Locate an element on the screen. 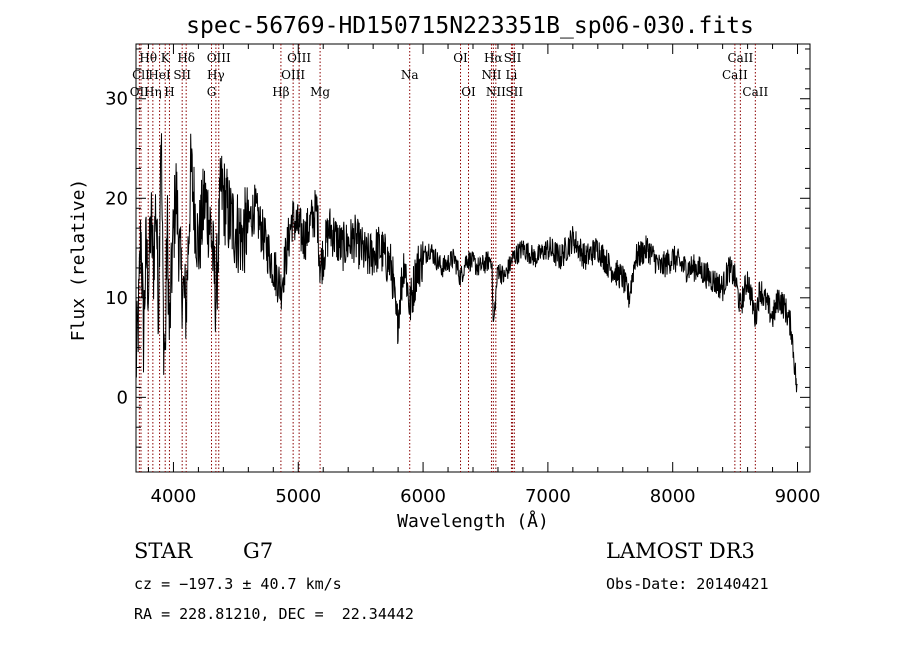 Image resolution: width=900 pixels, height=649 pixels. spectral-line-label: HeI is located at coordinates (159, 75).